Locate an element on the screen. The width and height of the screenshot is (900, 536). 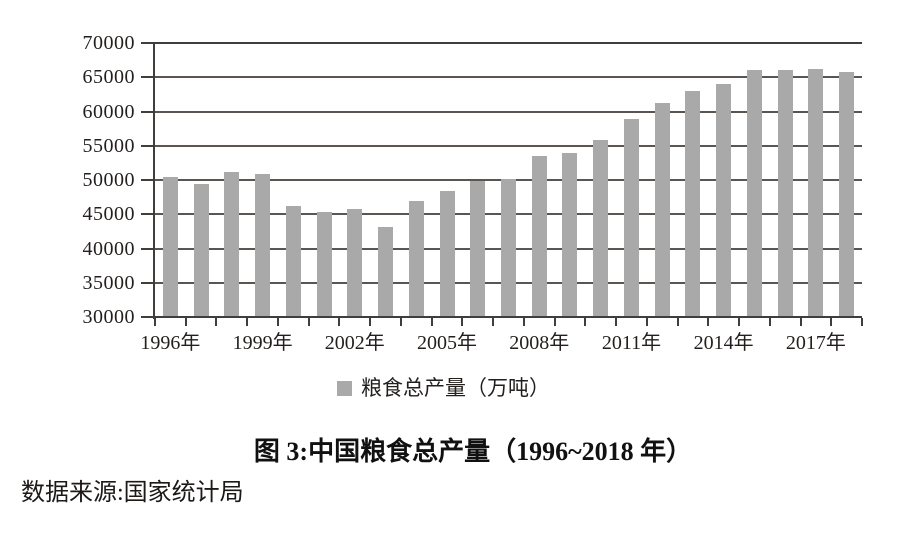
bar-2008年 is located at coordinates (539, 236).